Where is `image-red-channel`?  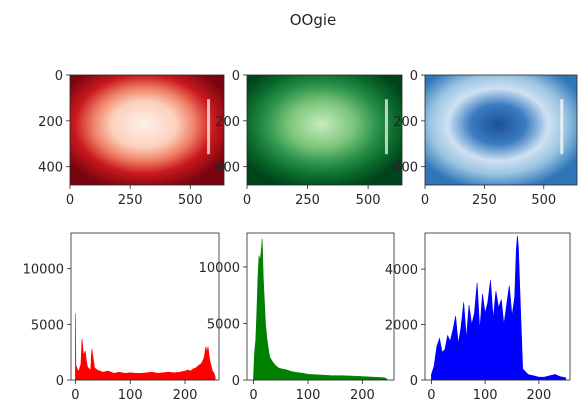
image-red-channel is located at coordinates (147, 130).